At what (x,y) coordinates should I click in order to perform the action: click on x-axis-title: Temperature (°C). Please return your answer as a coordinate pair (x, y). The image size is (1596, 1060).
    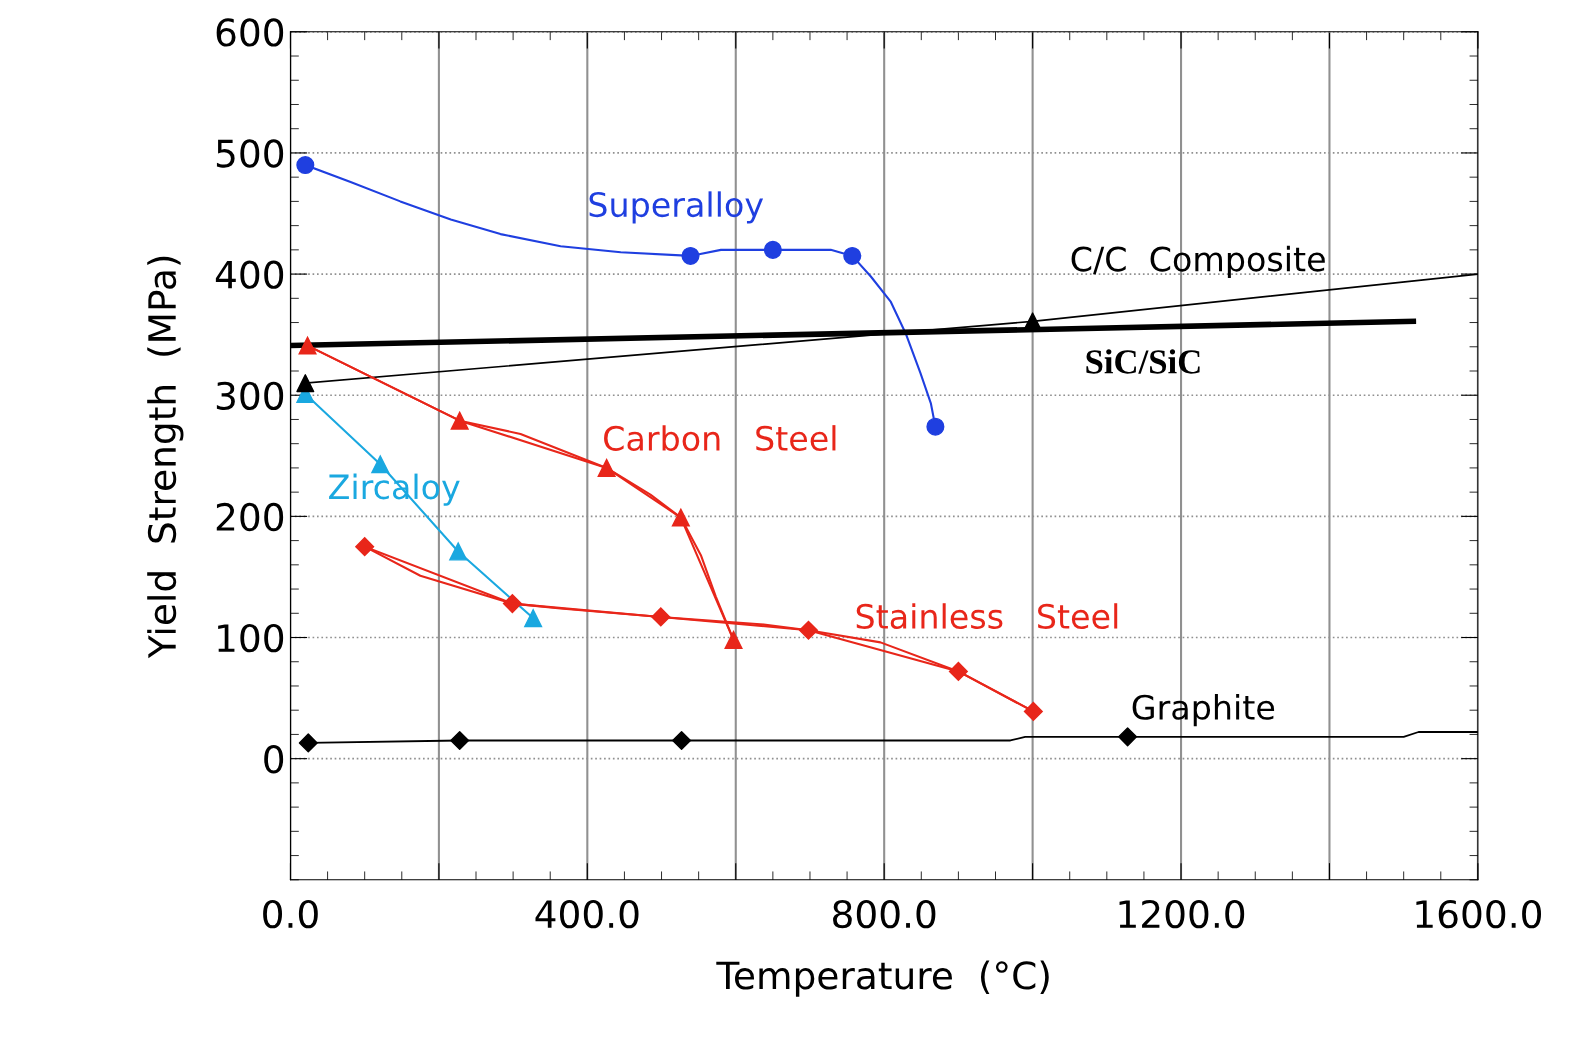
    Looking at the image, I should click on (882, 978).